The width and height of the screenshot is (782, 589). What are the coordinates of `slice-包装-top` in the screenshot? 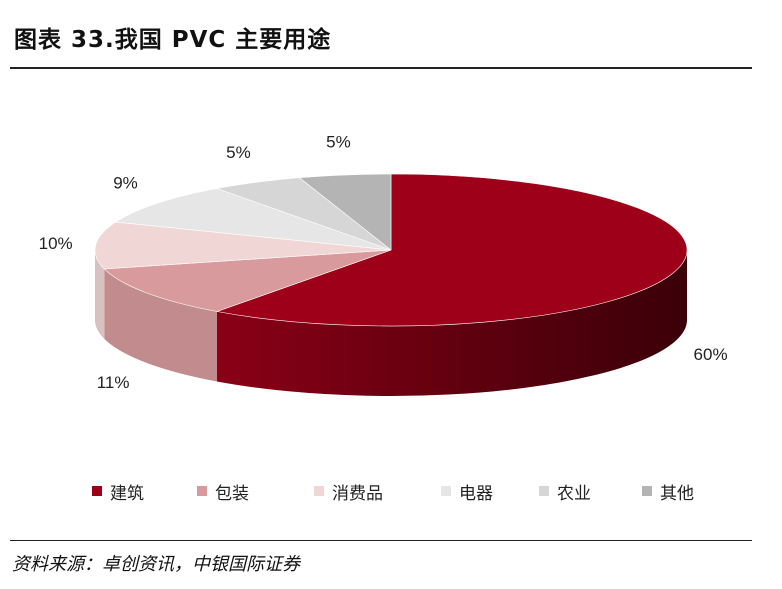 It's located at (247, 280).